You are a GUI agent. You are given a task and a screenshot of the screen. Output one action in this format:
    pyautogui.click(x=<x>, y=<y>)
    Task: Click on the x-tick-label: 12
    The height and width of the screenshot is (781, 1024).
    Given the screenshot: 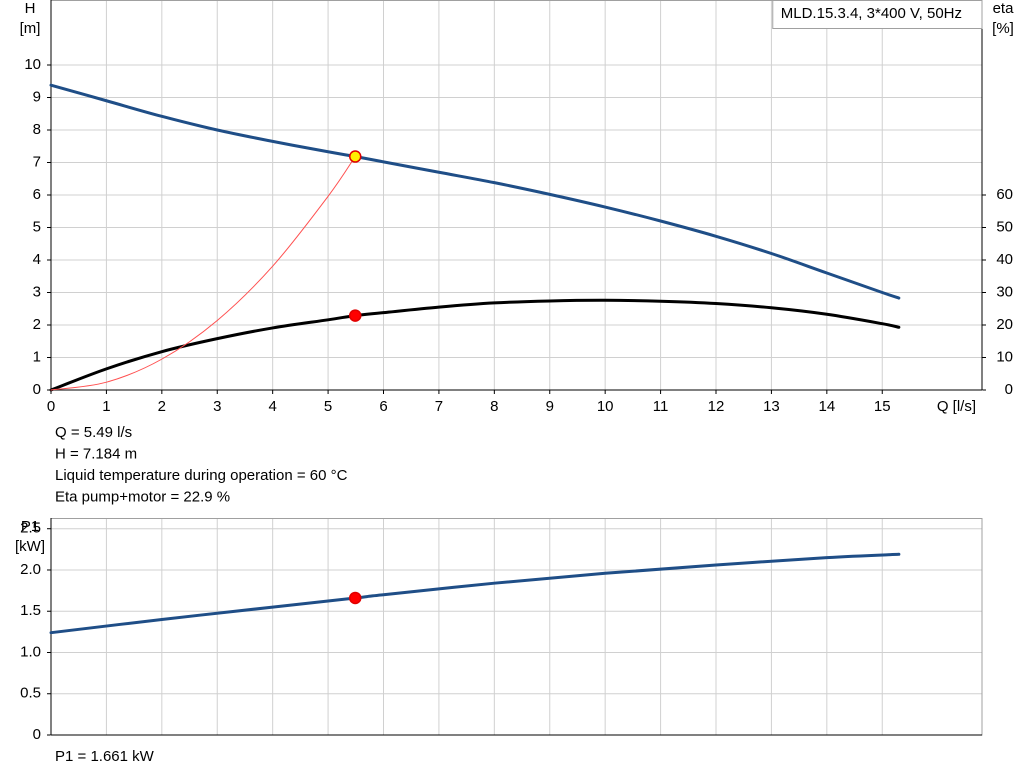 What is the action you would take?
    pyautogui.click(x=716, y=406)
    